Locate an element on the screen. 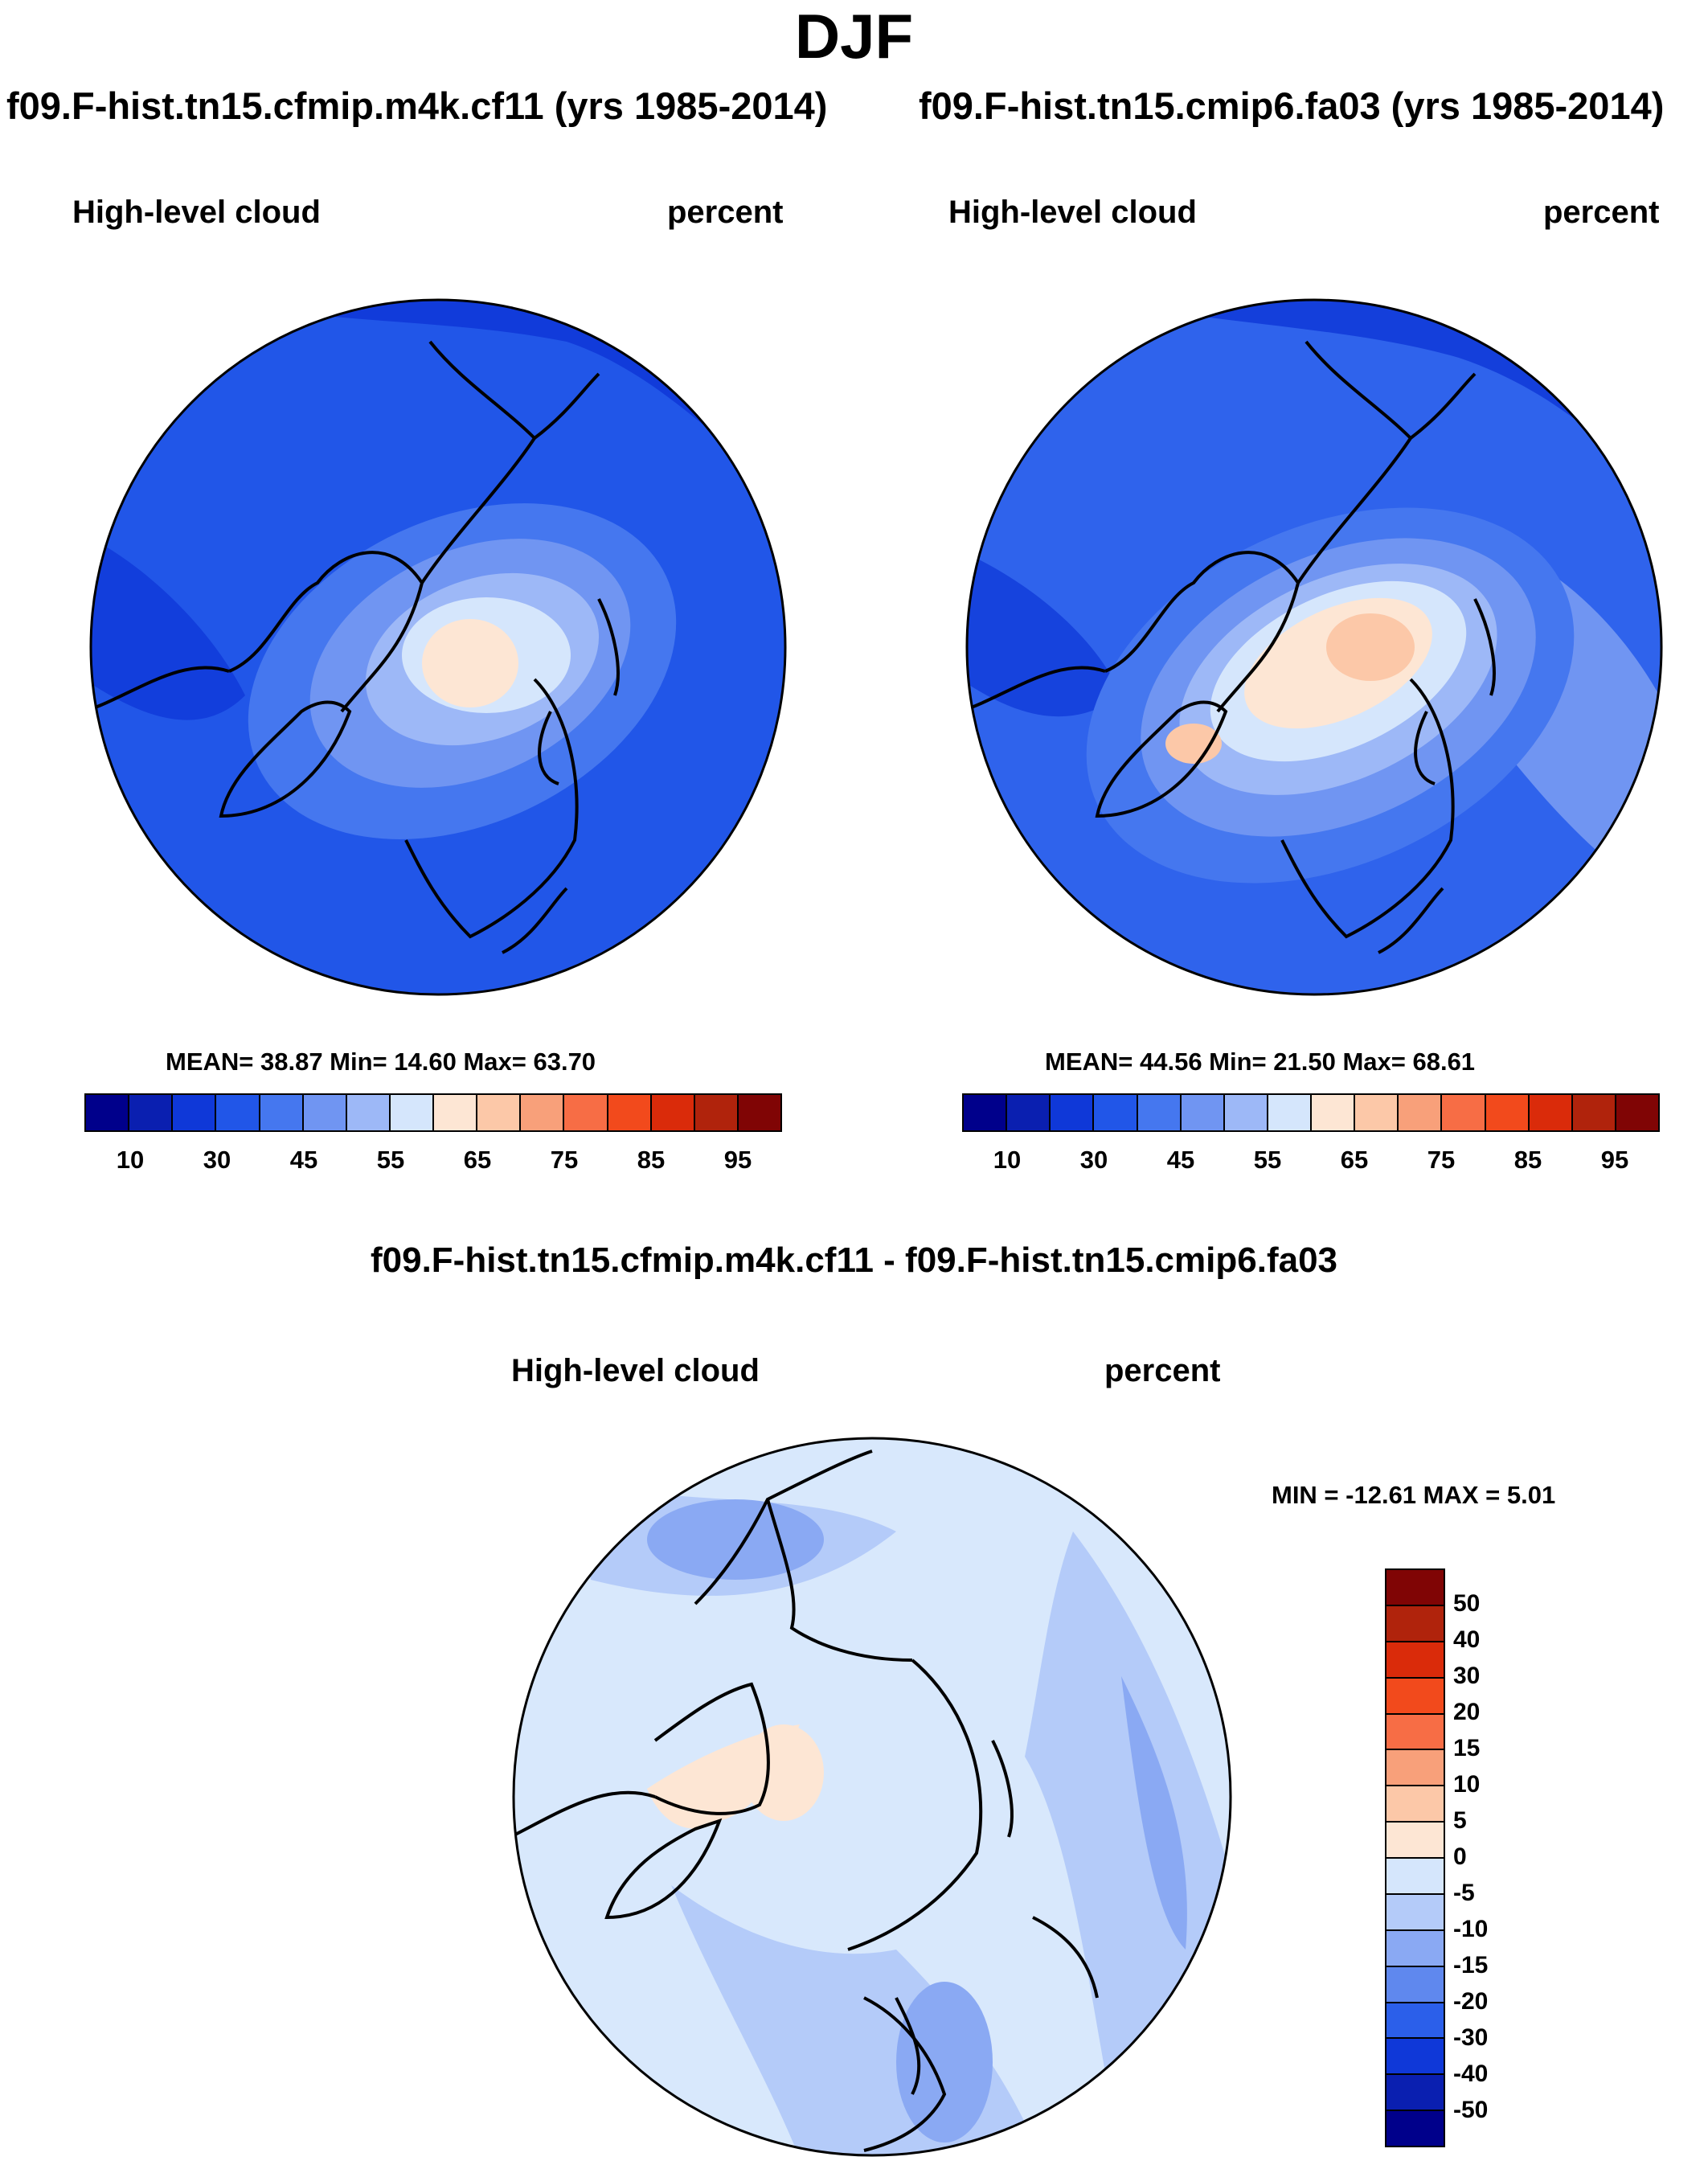 This screenshot has width=1708, height=2165. panel-3-minus10-north is located at coordinates (736, 1539).